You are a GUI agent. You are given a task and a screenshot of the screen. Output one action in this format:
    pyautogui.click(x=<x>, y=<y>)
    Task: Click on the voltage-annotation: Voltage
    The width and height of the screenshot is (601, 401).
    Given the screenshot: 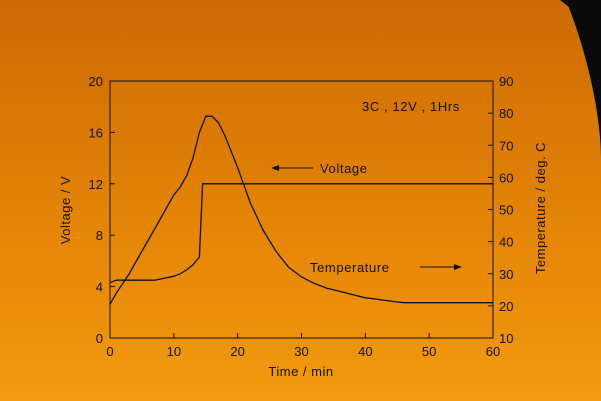 What is the action you would take?
    pyautogui.click(x=319, y=168)
    